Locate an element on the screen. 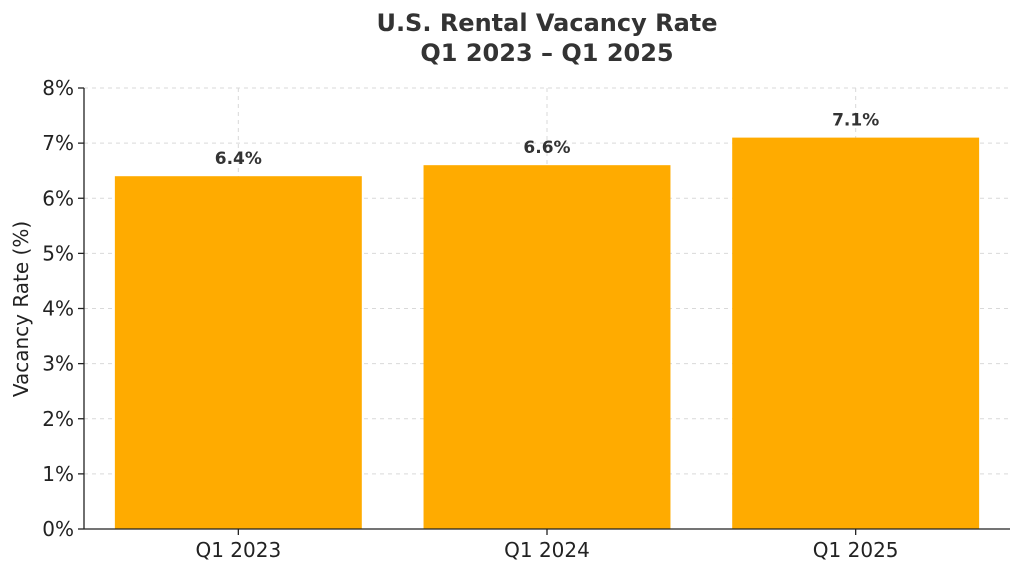  x-tick-label: Q1 2024 is located at coordinates (547, 550).